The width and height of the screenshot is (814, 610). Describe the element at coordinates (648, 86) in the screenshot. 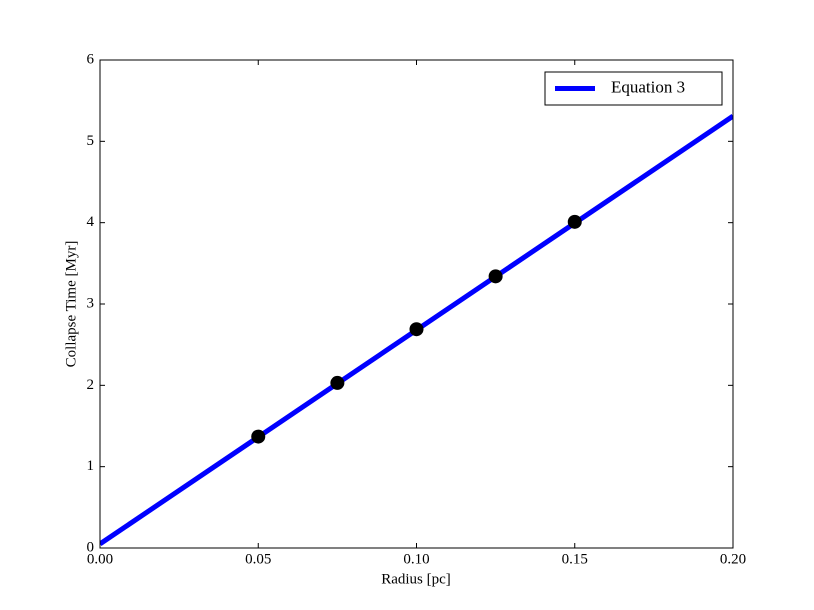

I see `legend-label: Equation 3` at that location.